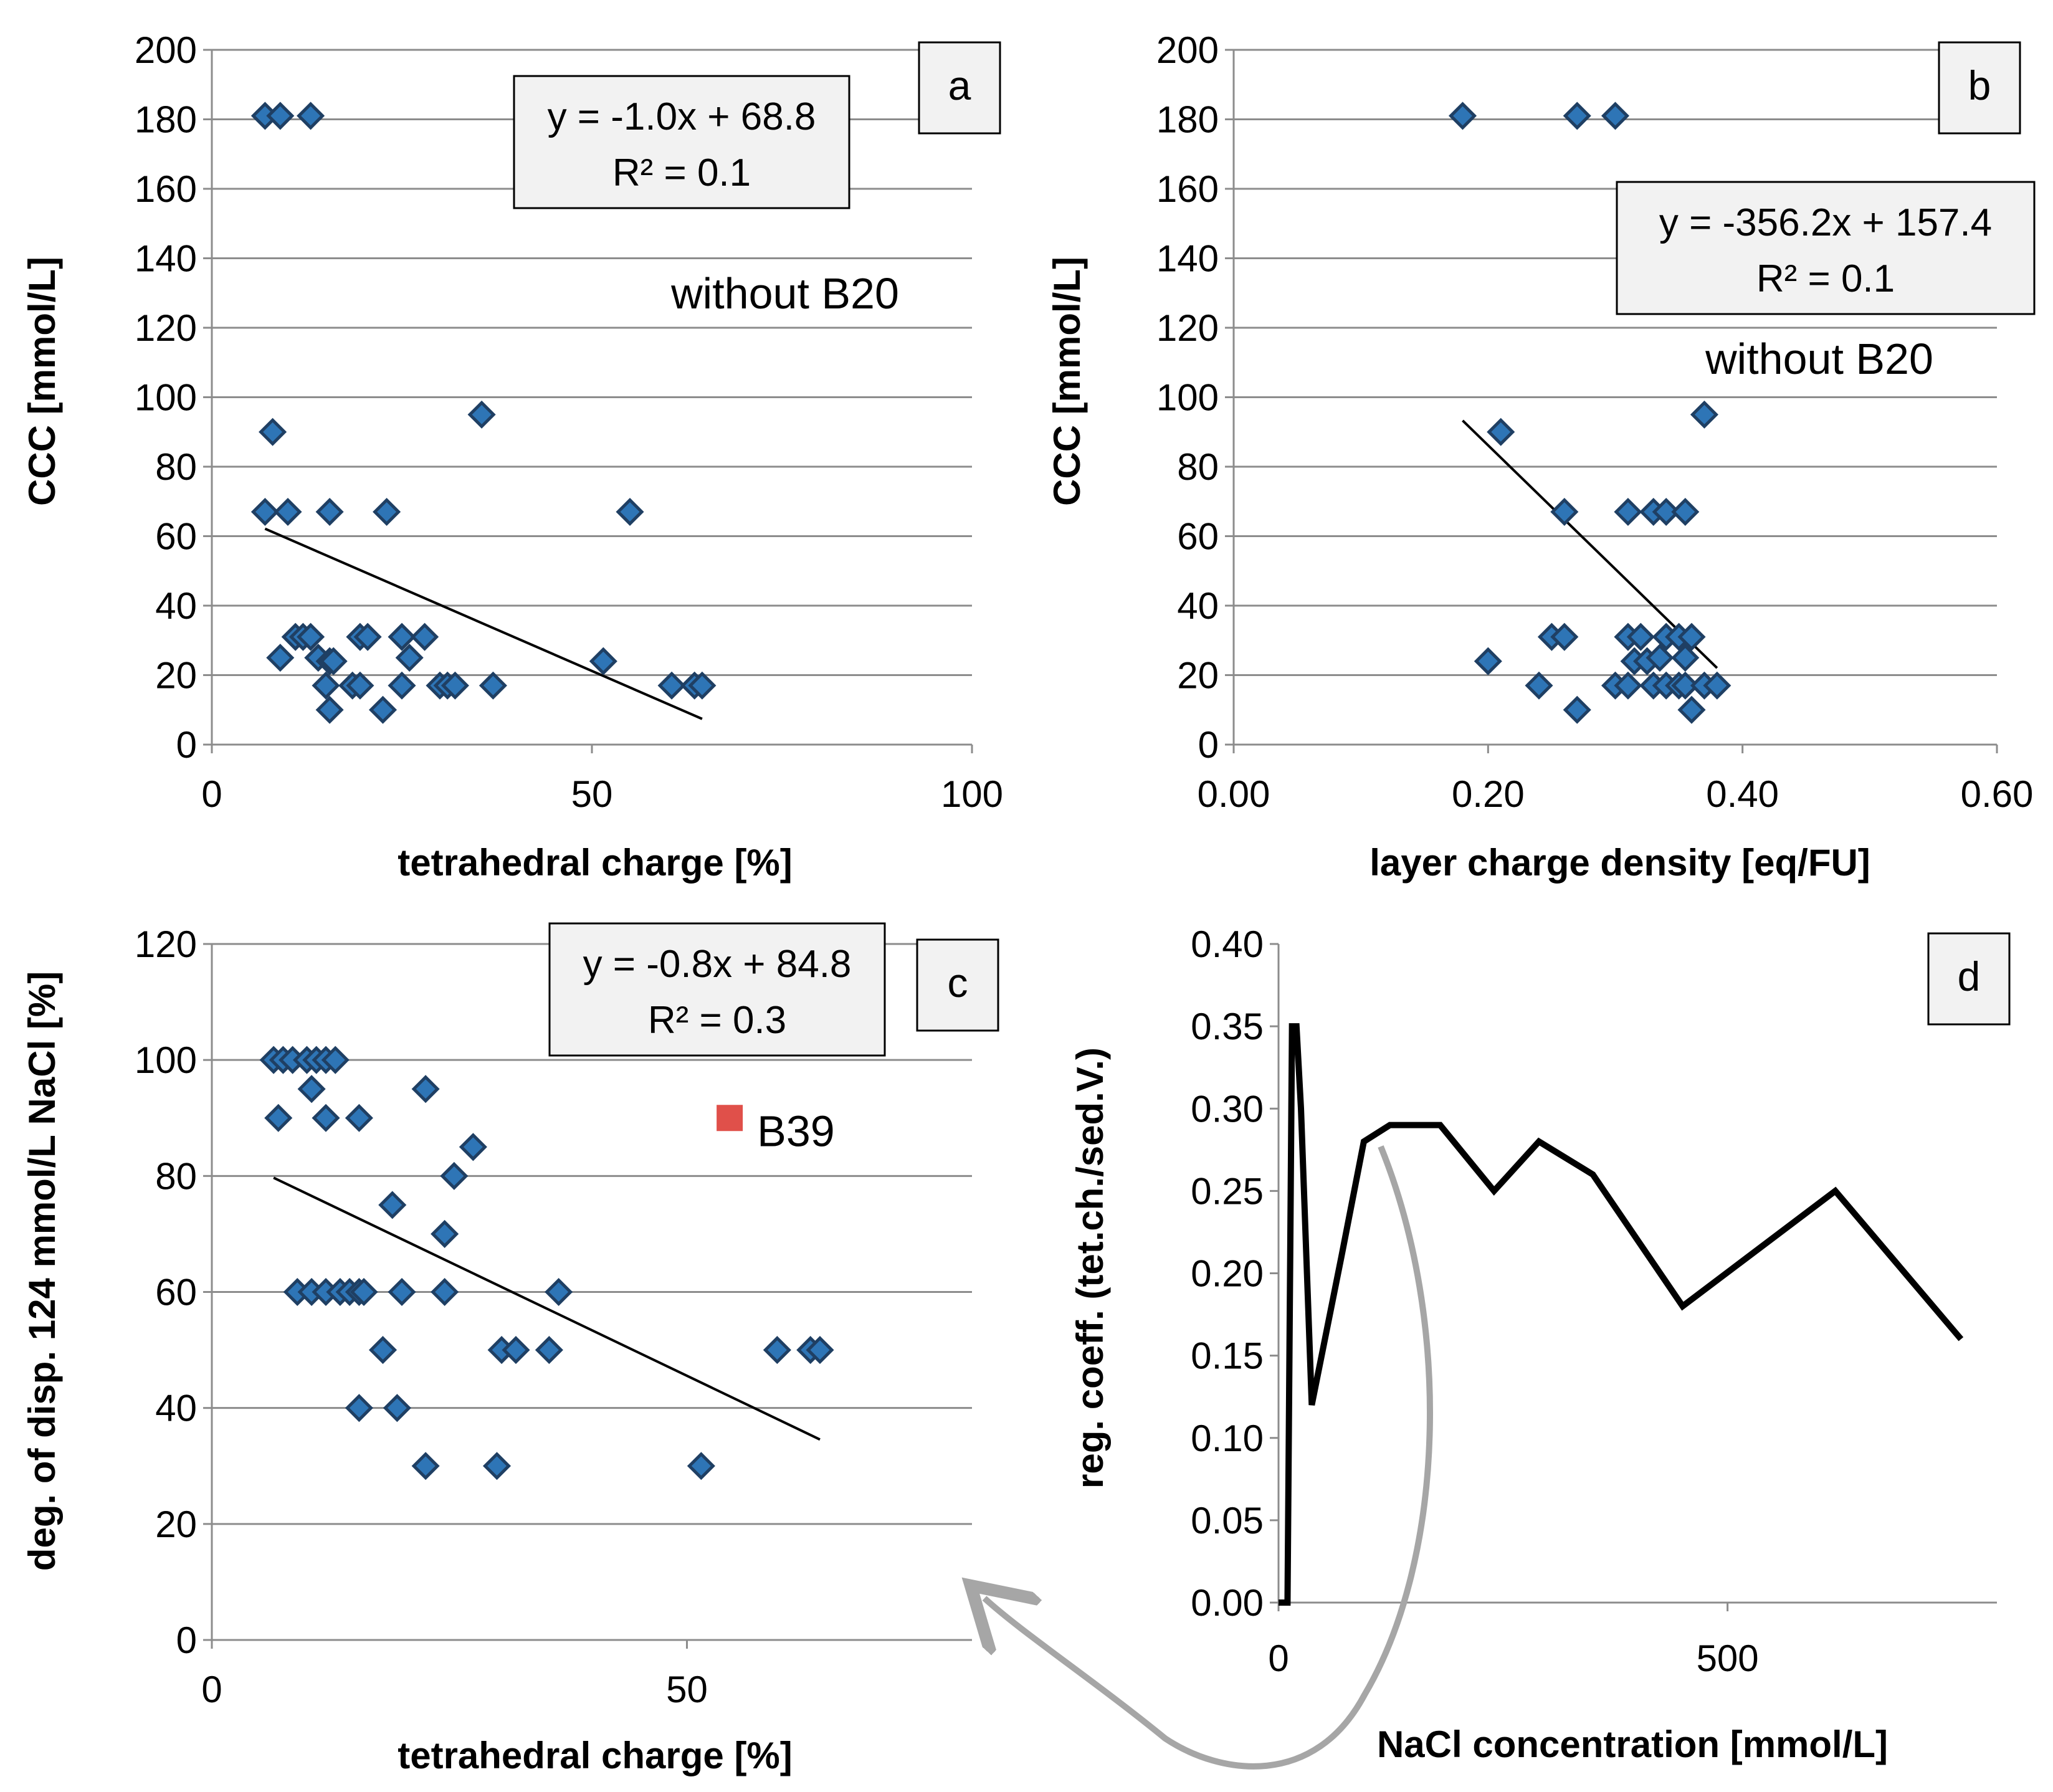 This screenshot has width=2053, height=1792. I want to click on y-tick-label: 0.30, so click(1227, 1109).